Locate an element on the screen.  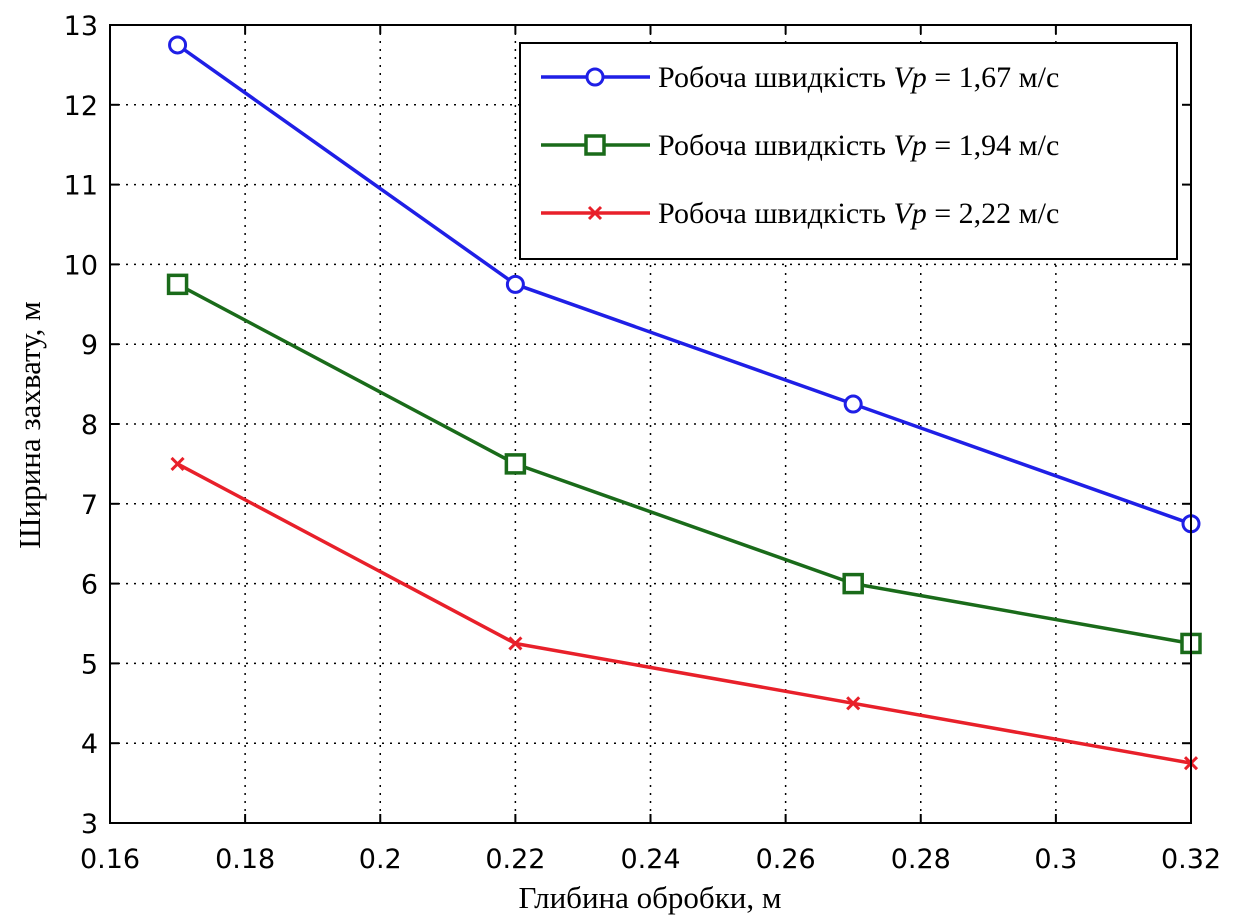
y-tick-label: 3 is located at coordinates (89, 824).